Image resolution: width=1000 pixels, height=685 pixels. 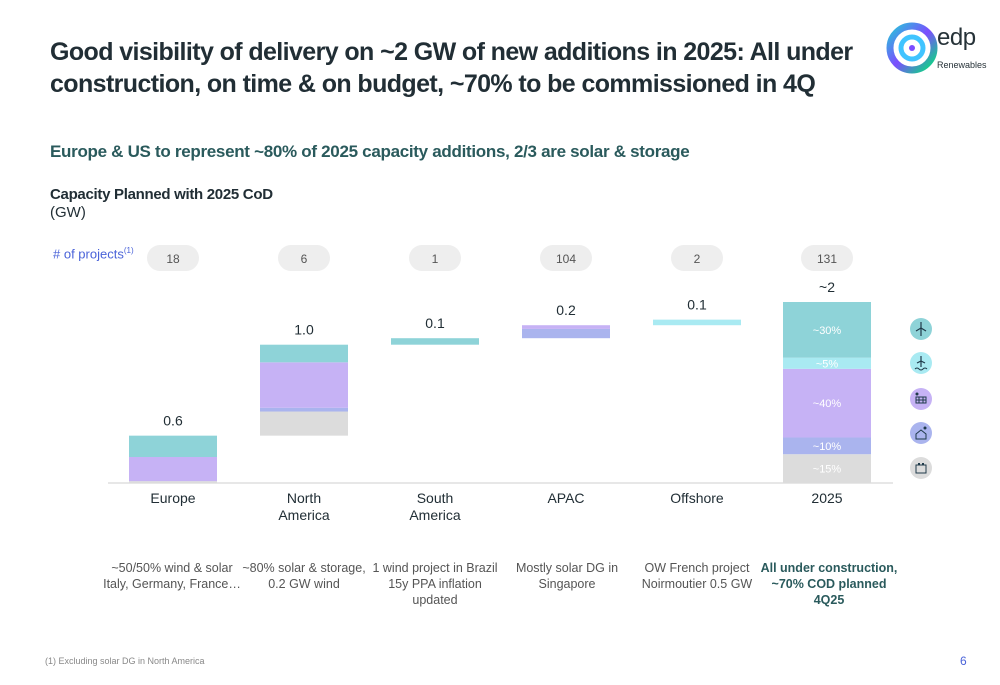 What do you see at coordinates (697, 498) in the screenshot?
I see `category-label: Offshore` at bounding box center [697, 498].